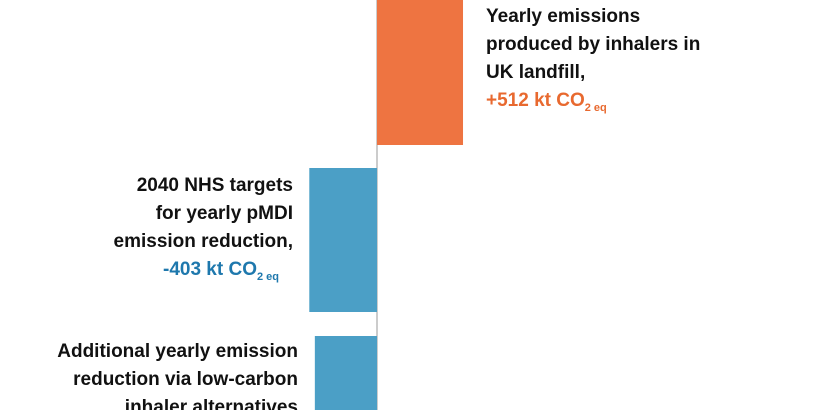 This screenshot has width=830, height=410. Describe the element at coordinates (203, 241) in the screenshot. I see `category-label: emission reduction,` at that location.